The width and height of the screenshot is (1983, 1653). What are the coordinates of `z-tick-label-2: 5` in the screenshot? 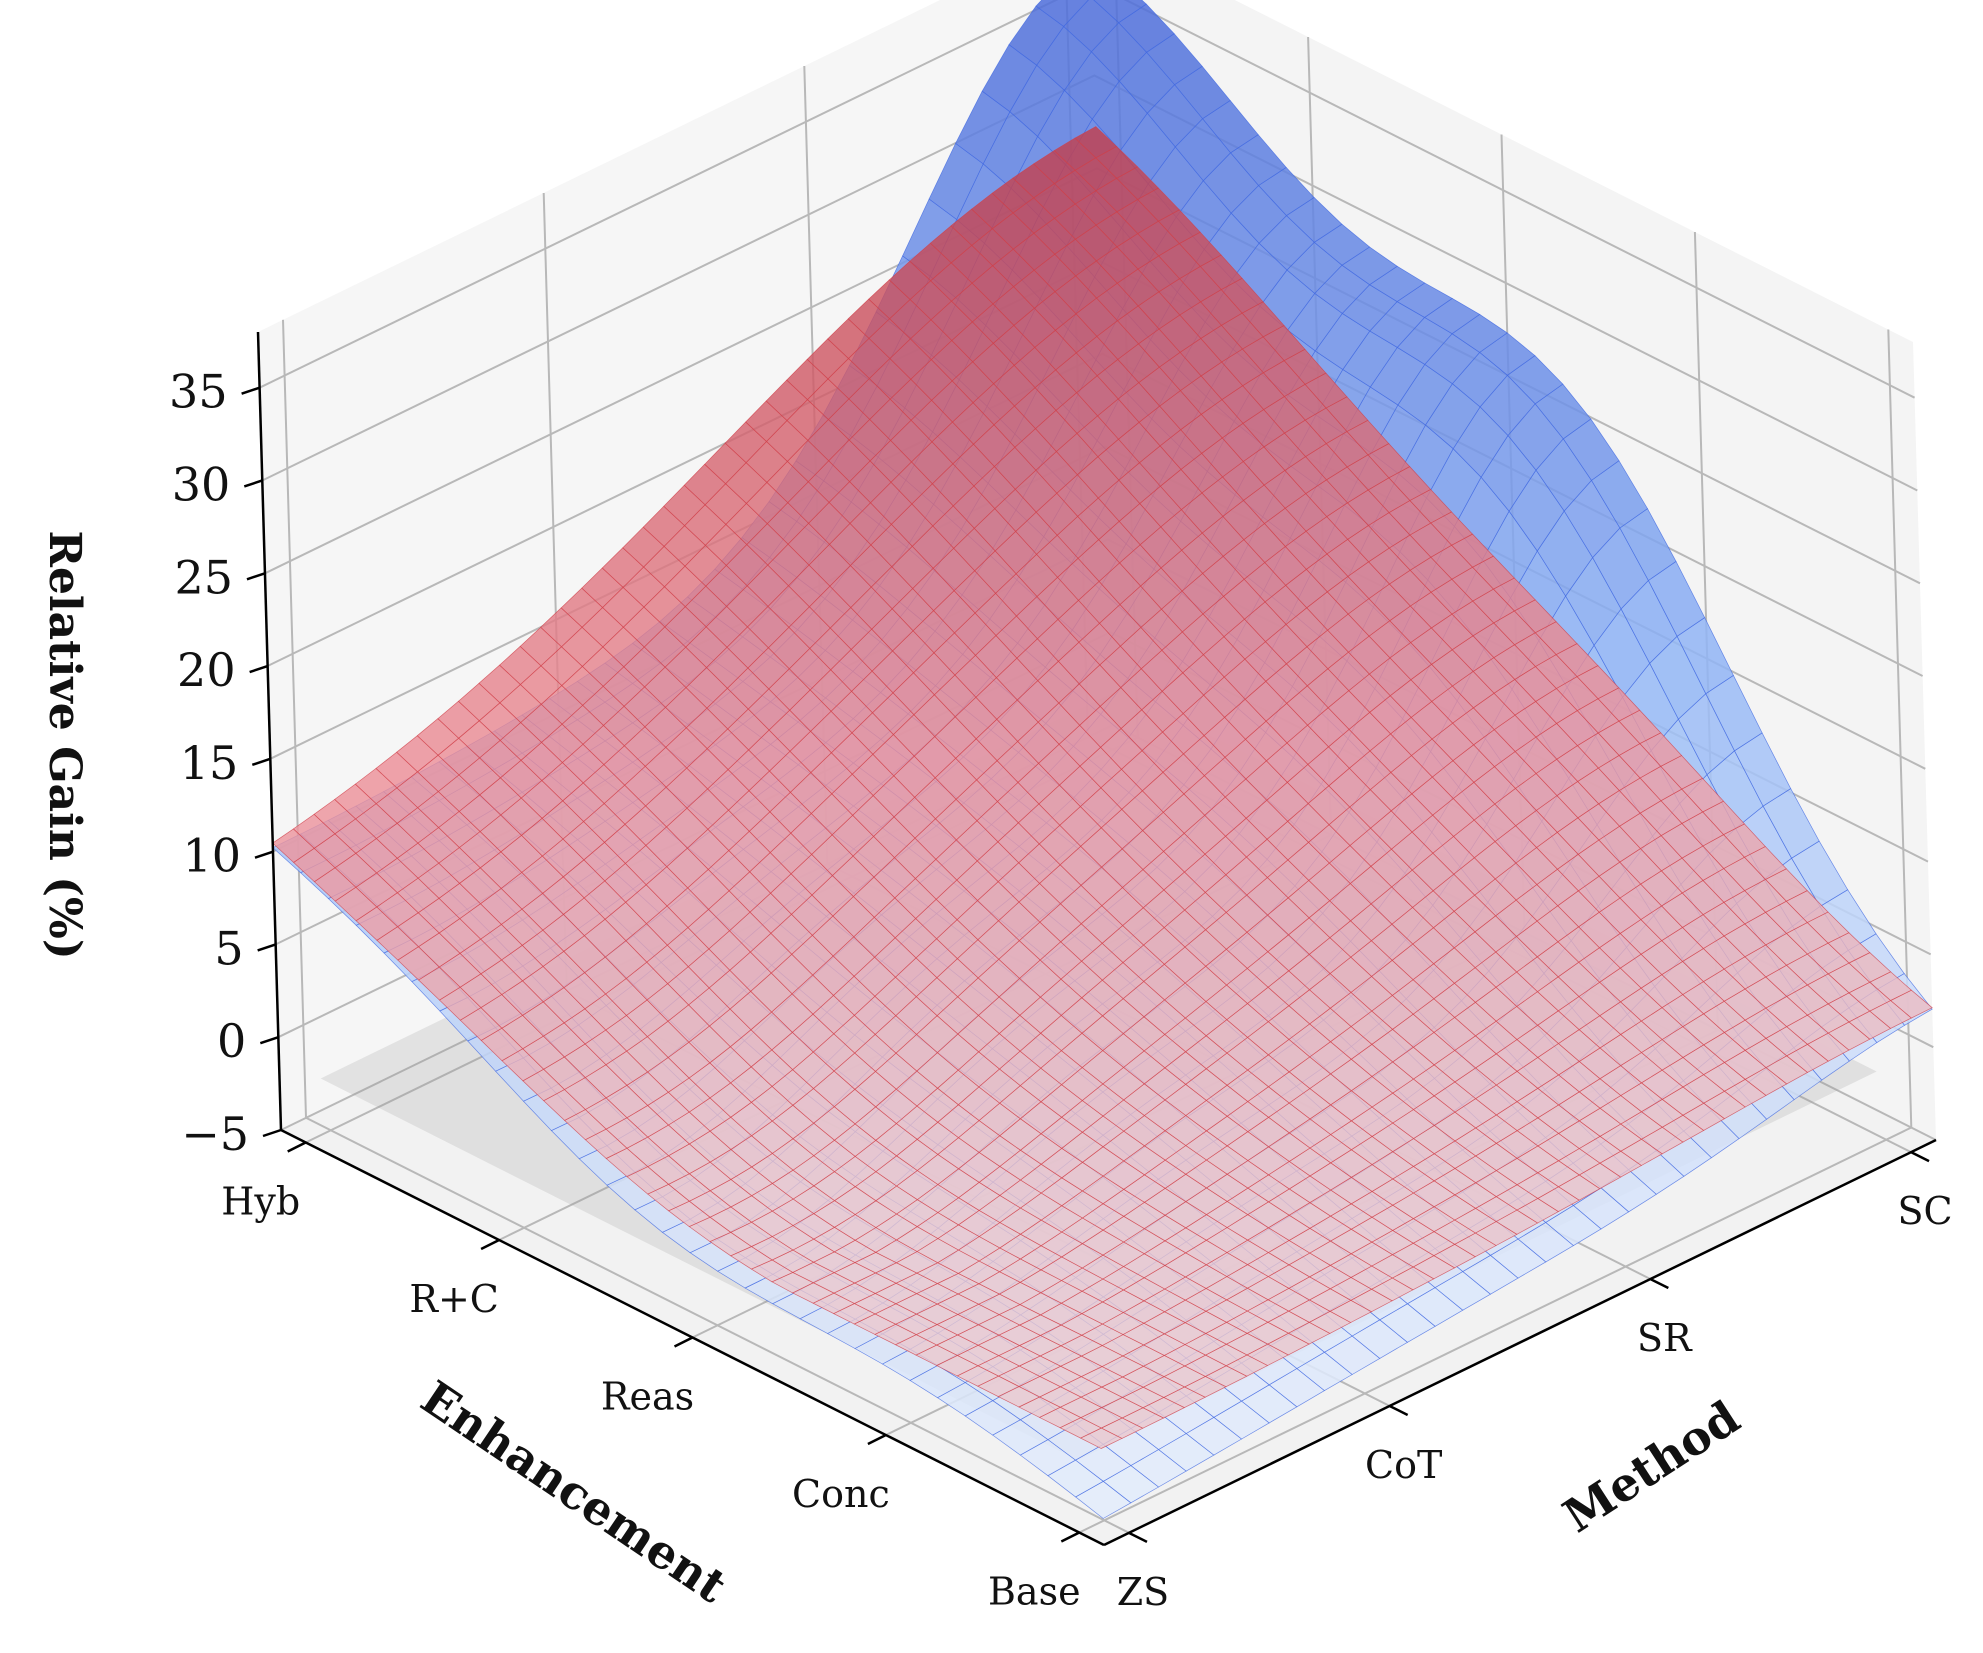 It's located at (228, 948).